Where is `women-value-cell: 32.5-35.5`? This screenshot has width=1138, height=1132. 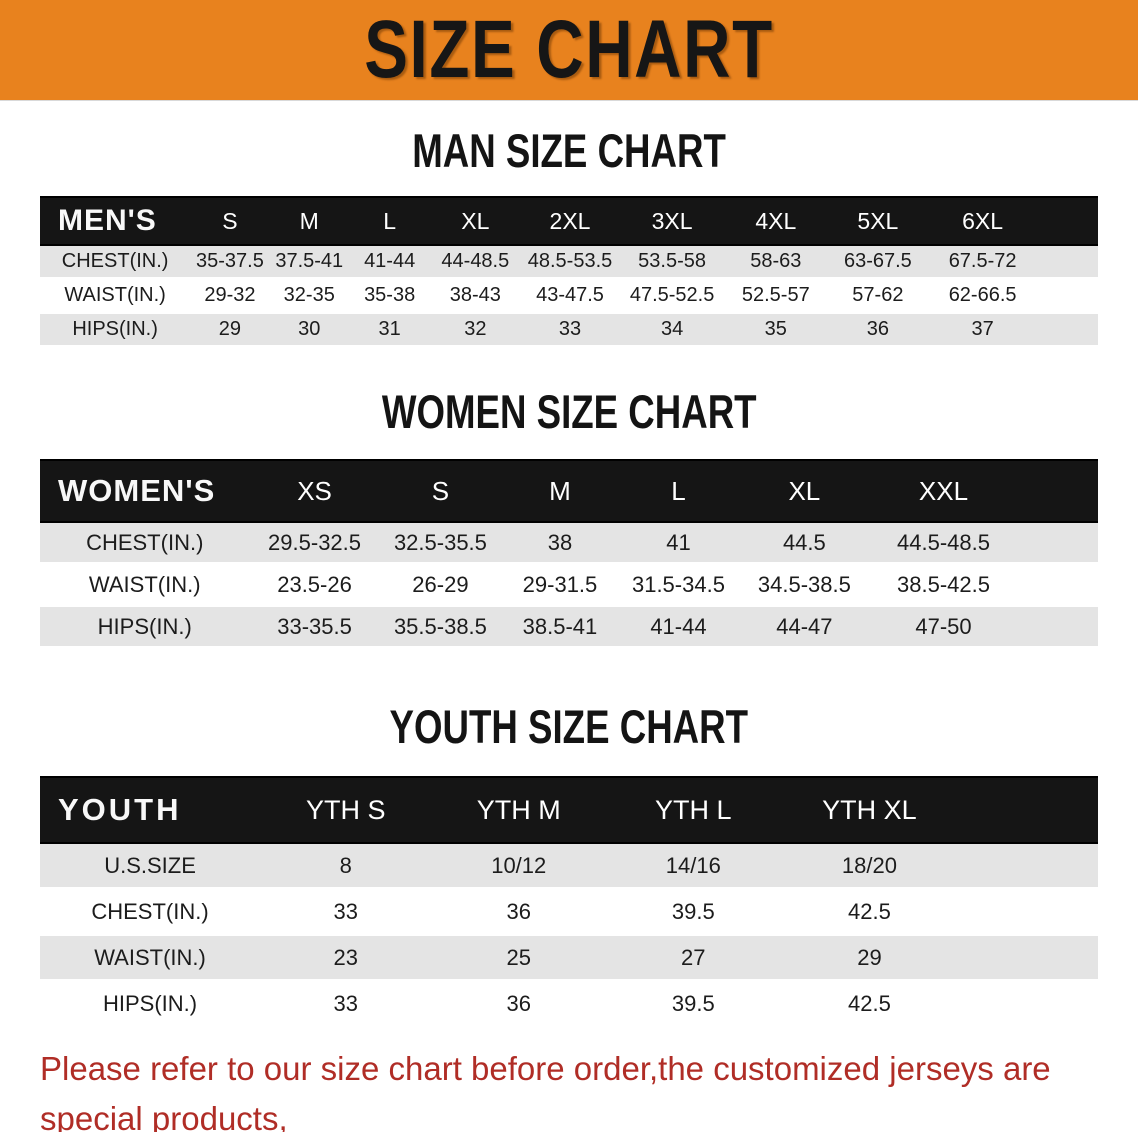
women-value-cell: 32.5-35.5 is located at coordinates (440, 543).